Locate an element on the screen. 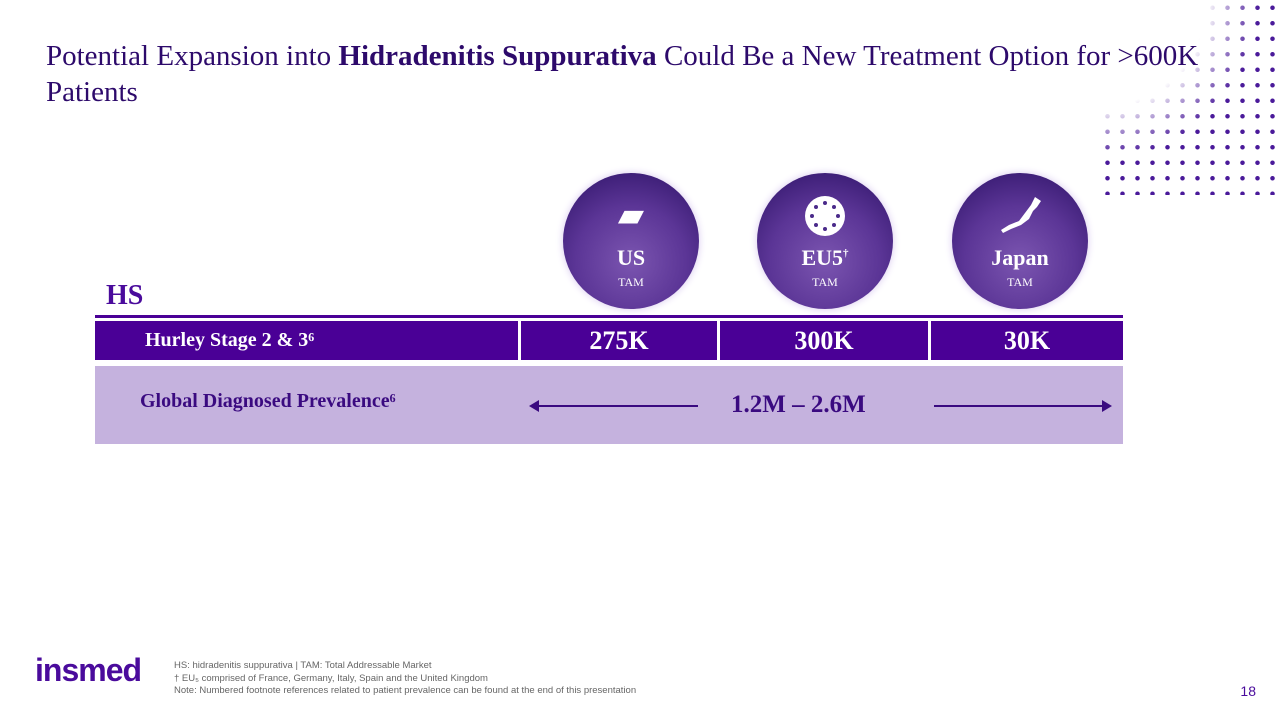 The height and width of the screenshot is (720, 1280). global-prevalence-label: Global Diagnosed Prevalence⁶ is located at coordinates (268, 401).